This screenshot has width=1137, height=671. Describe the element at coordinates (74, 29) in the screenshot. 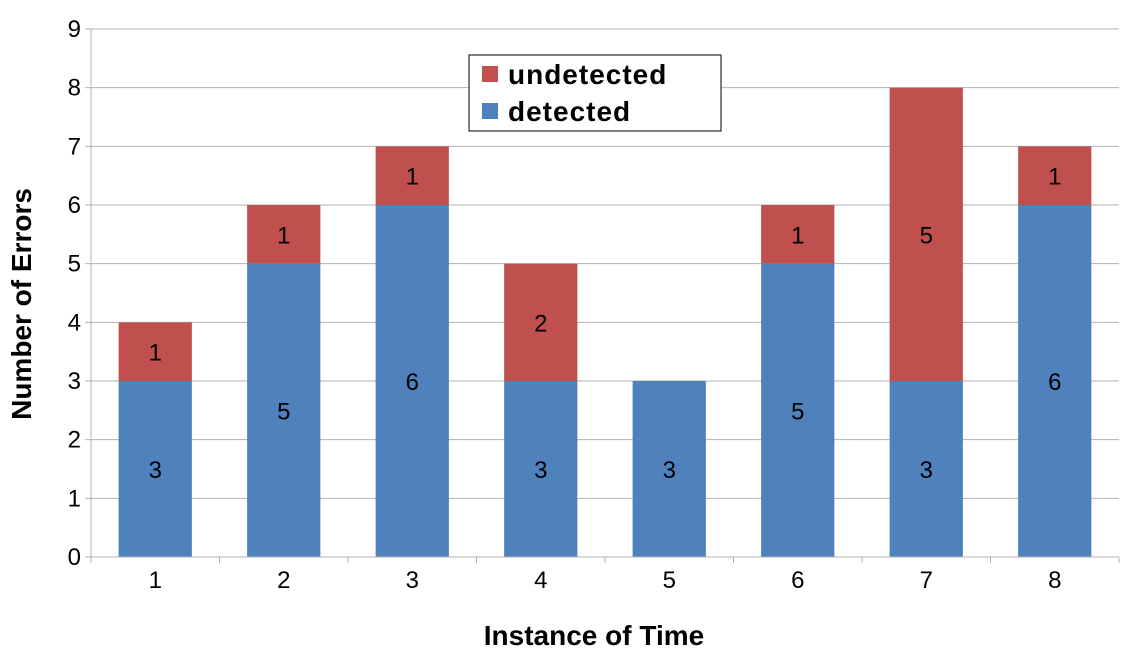

I see `y-tick-label: 9` at that location.